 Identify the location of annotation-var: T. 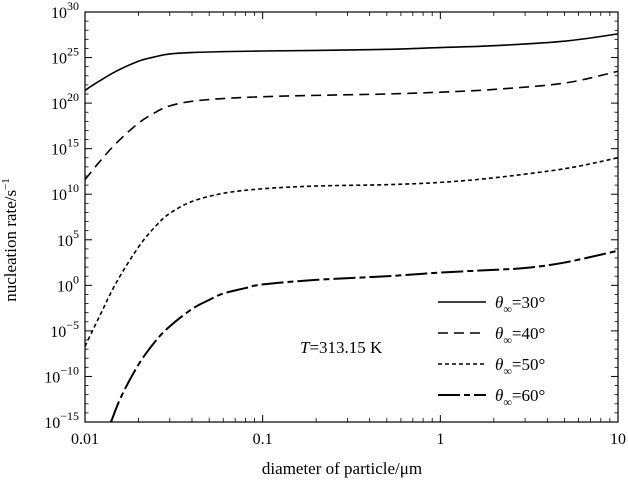
(305, 347).